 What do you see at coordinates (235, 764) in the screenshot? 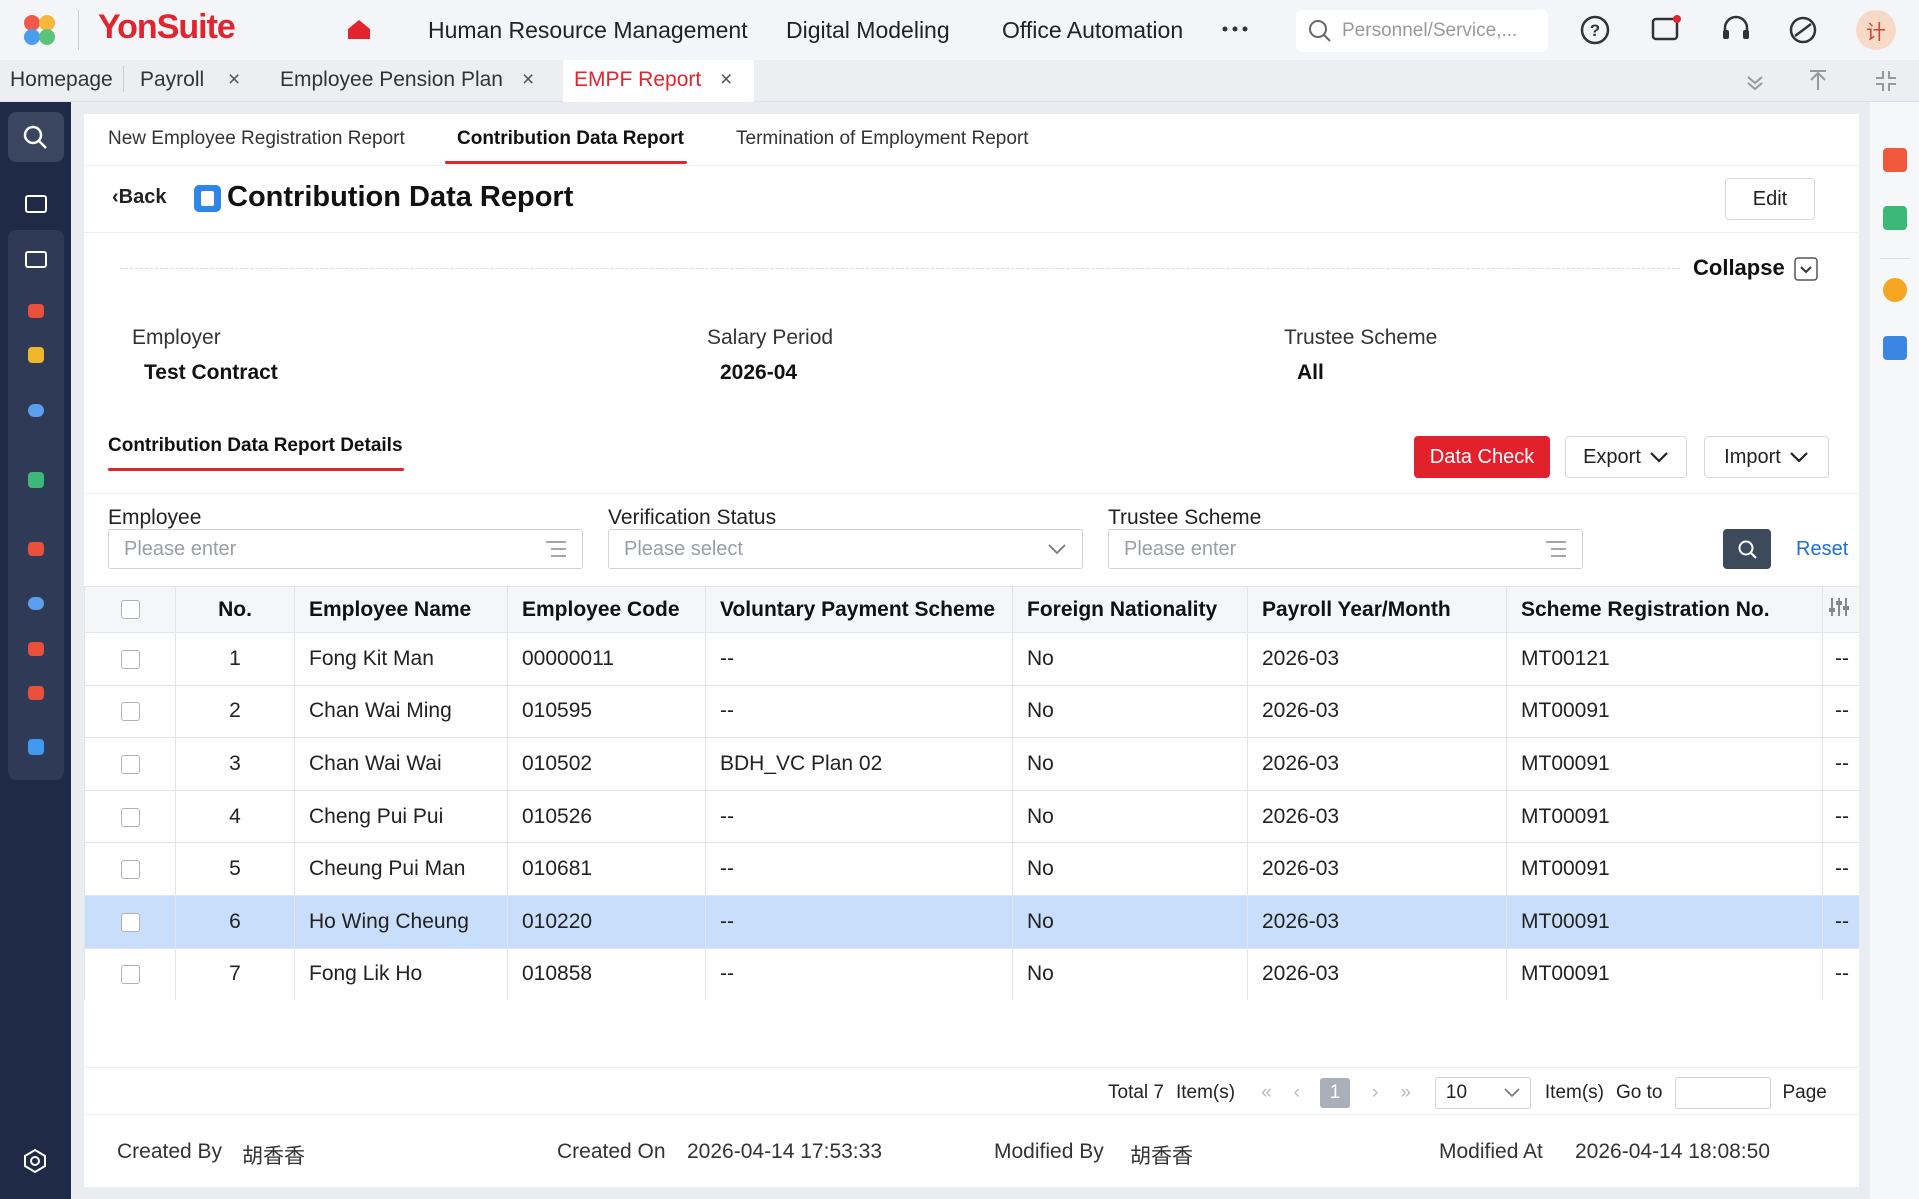
I see `table-cell: 3` at bounding box center [235, 764].